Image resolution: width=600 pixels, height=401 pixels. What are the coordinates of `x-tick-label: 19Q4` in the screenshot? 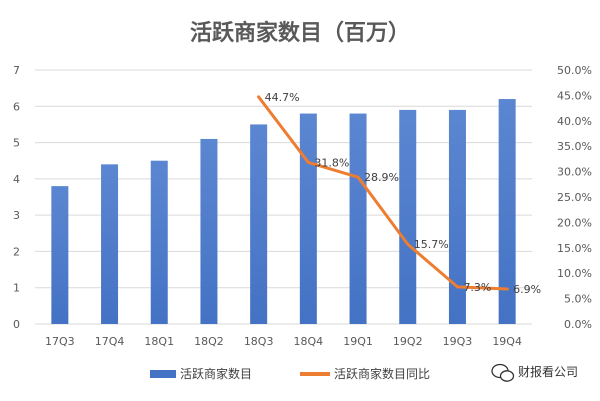 It's located at (507, 341).